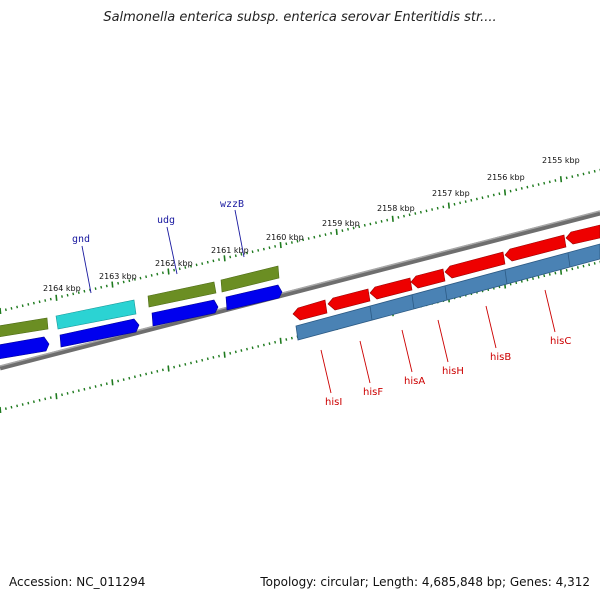  Describe the element at coordinates (451, 193) in the screenshot. I see `coordinate-label: 2157 kbp` at that location.